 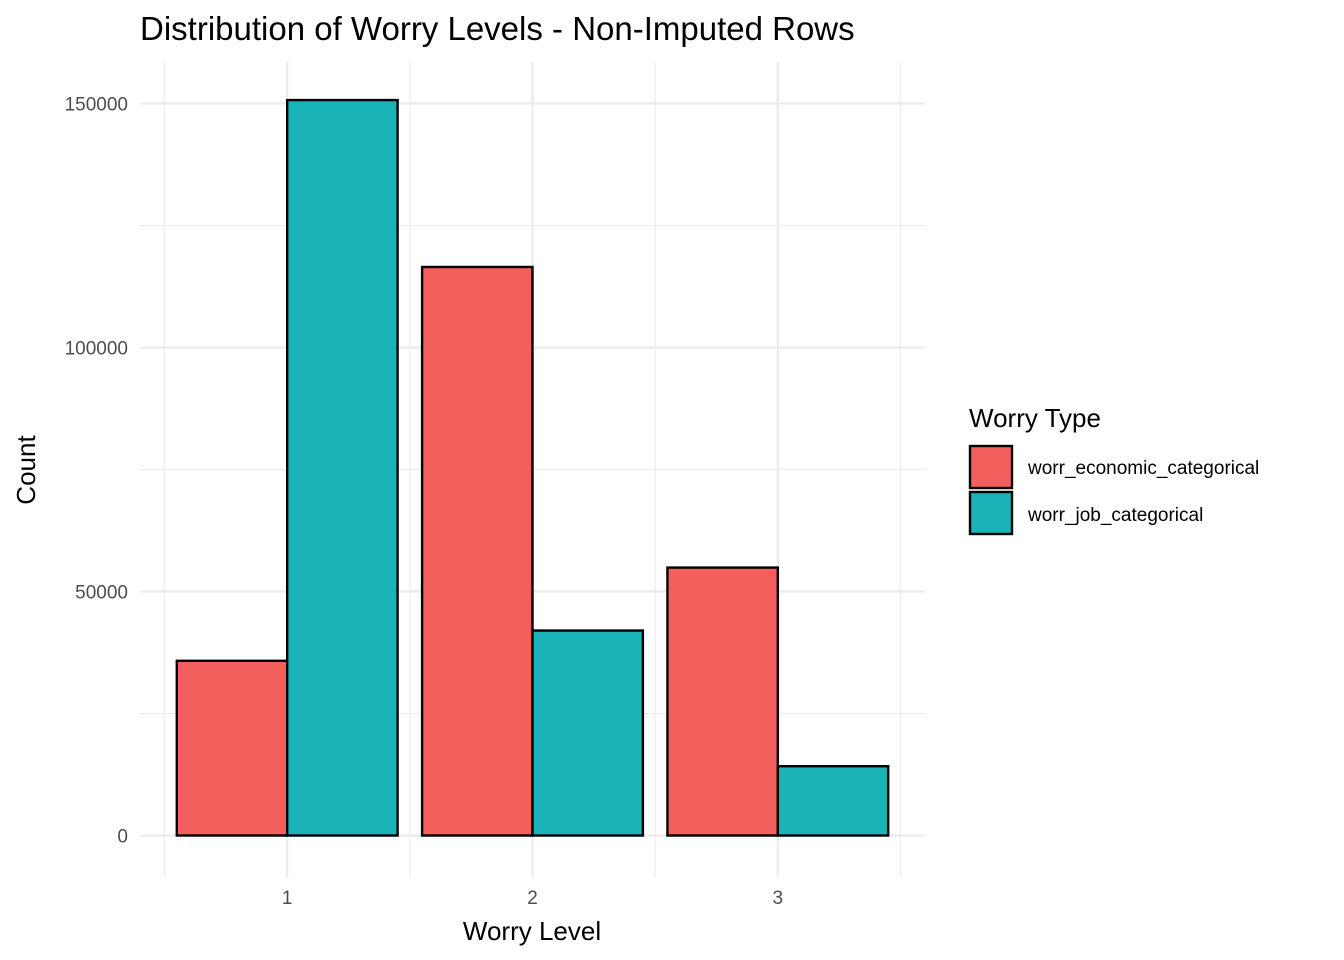 What do you see at coordinates (287, 898) in the screenshot?
I see `x-tick-label: 1` at bounding box center [287, 898].